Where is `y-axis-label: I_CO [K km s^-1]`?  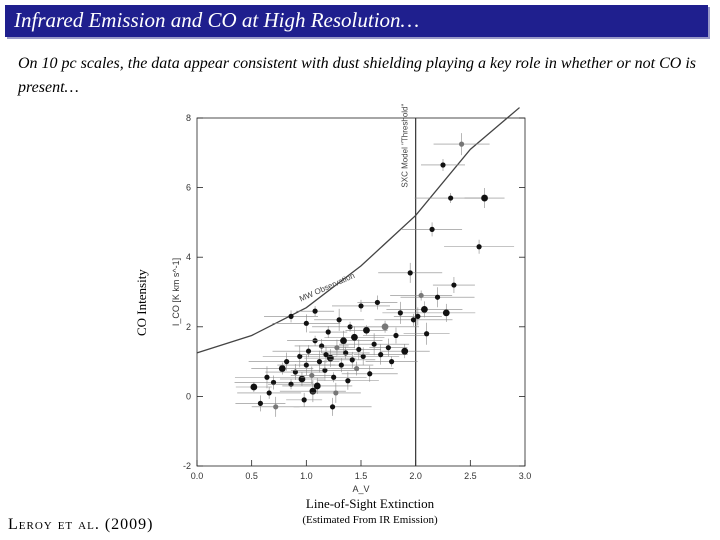
y-axis-label: I_CO [K km s^-1] is located at coordinates (176, 292).